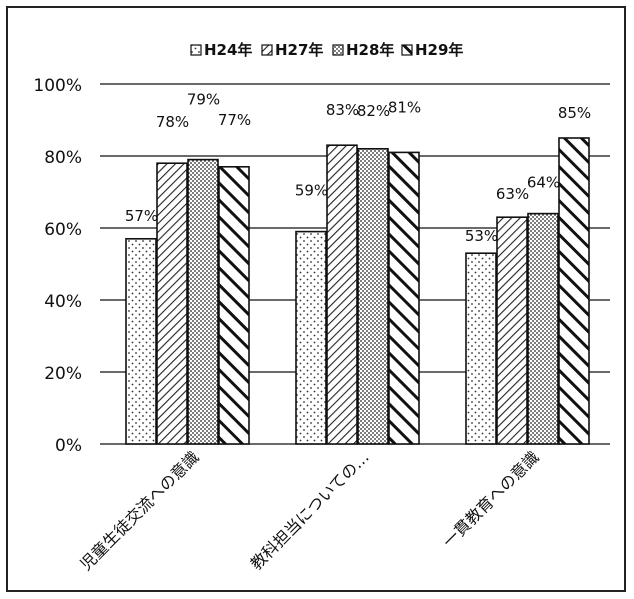  I want to click on bar-H24年-1, so click(311, 337).